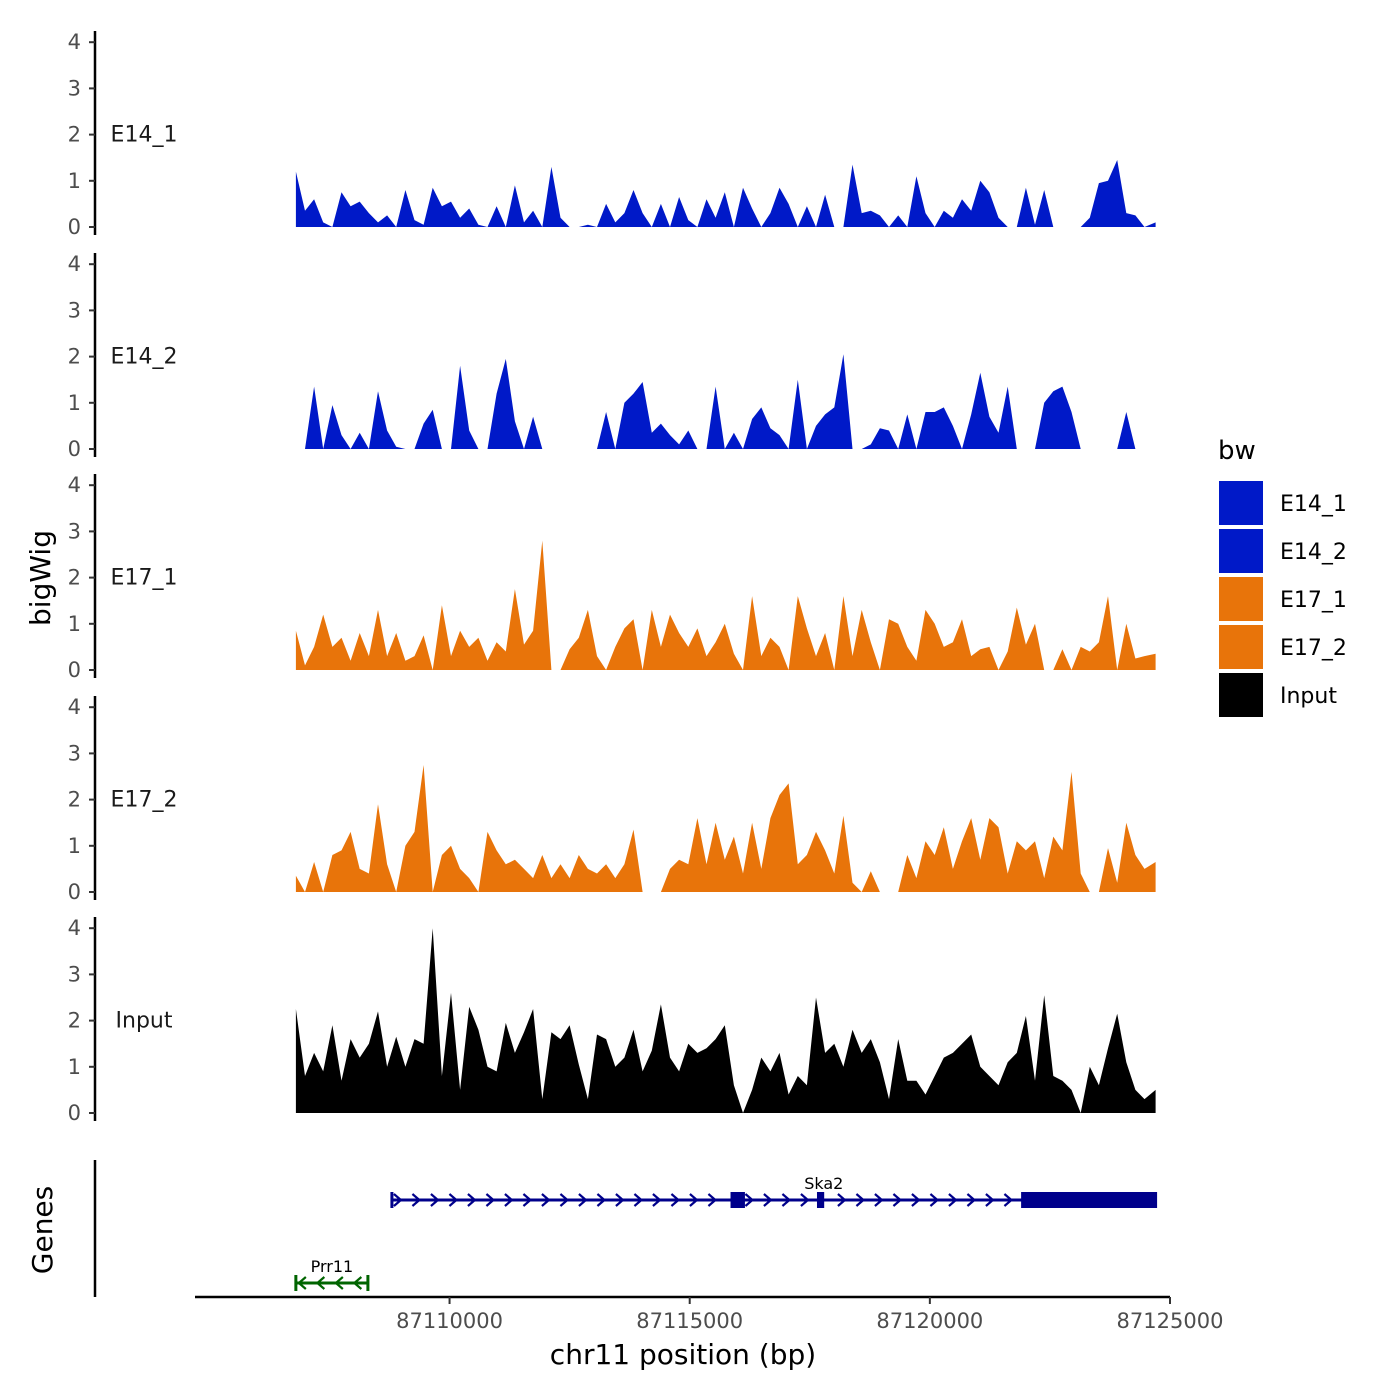  Describe the element at coordinates (1282, 576) in the screenshot. I see `legend: bw E14_1 E14_2 E17_1 E17_2 Input` at that location.